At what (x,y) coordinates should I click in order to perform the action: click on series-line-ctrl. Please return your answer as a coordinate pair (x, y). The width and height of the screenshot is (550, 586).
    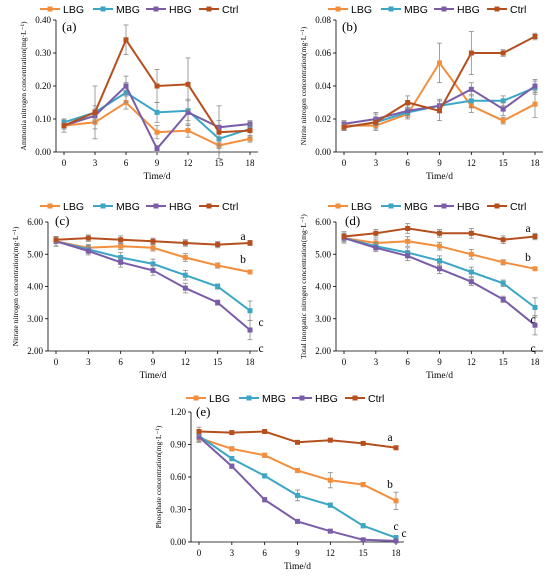
    Looking at the image, I should click on (297, 439).